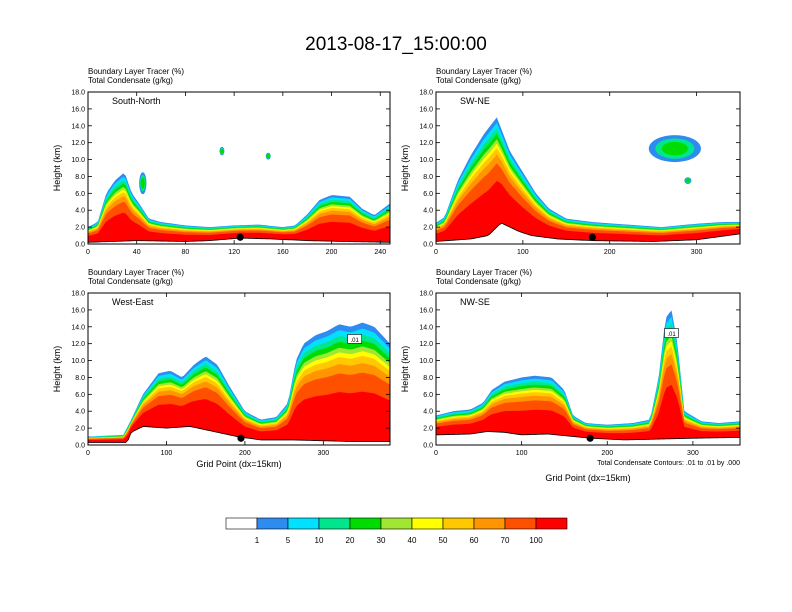 The width and height of the screenshot is (792, 612). I want to click on colorbar-label: 1, so click(257, 540).